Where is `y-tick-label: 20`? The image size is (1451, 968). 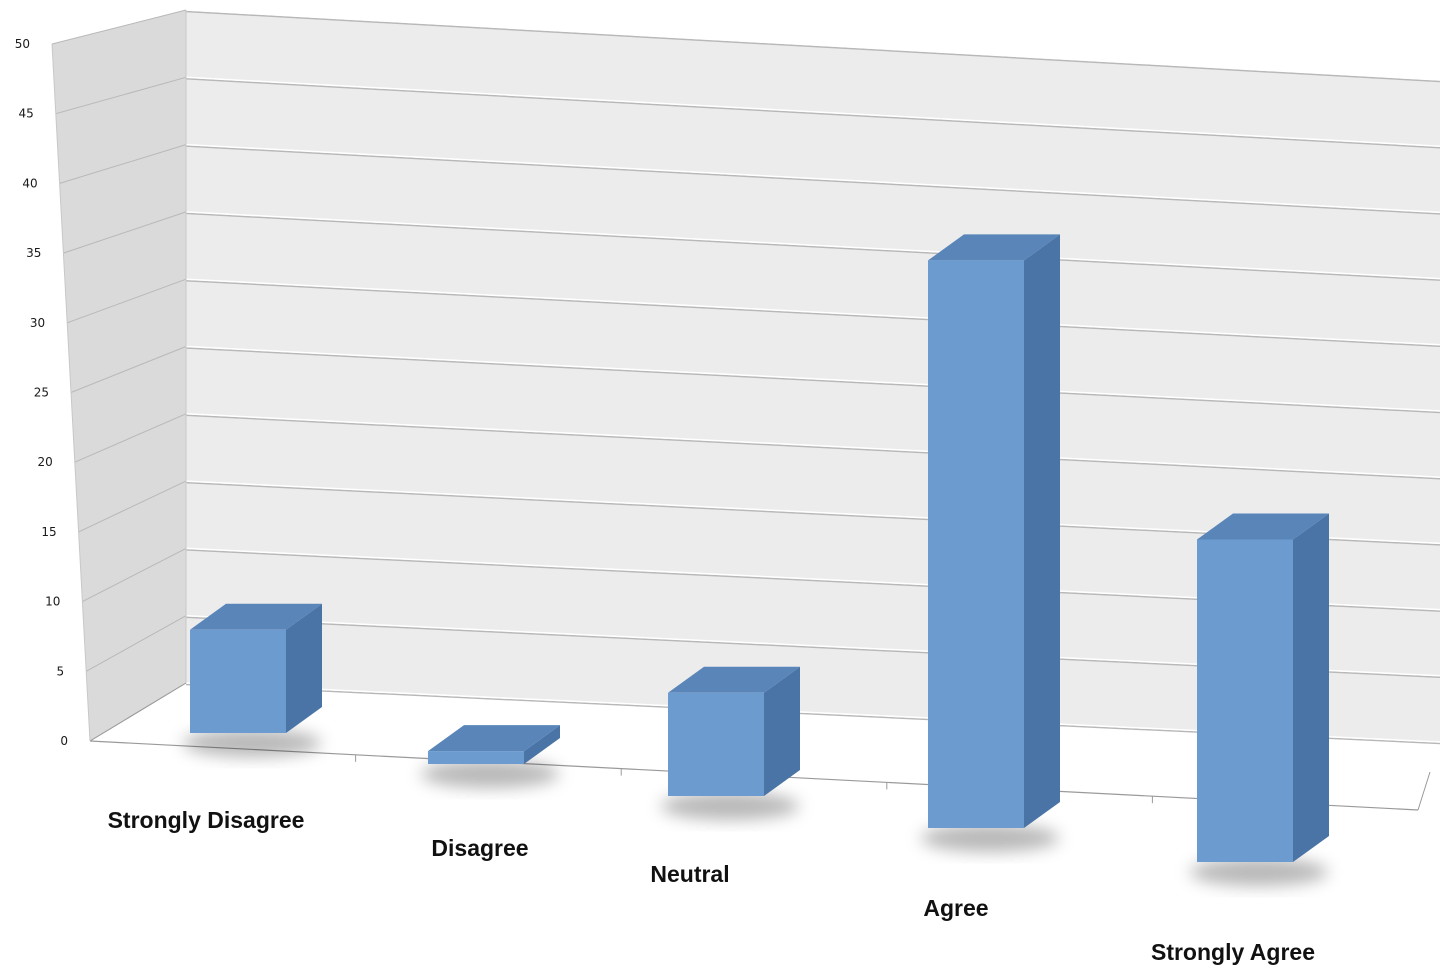 y-tick-label: 20 is located at coordinates (45, 462).